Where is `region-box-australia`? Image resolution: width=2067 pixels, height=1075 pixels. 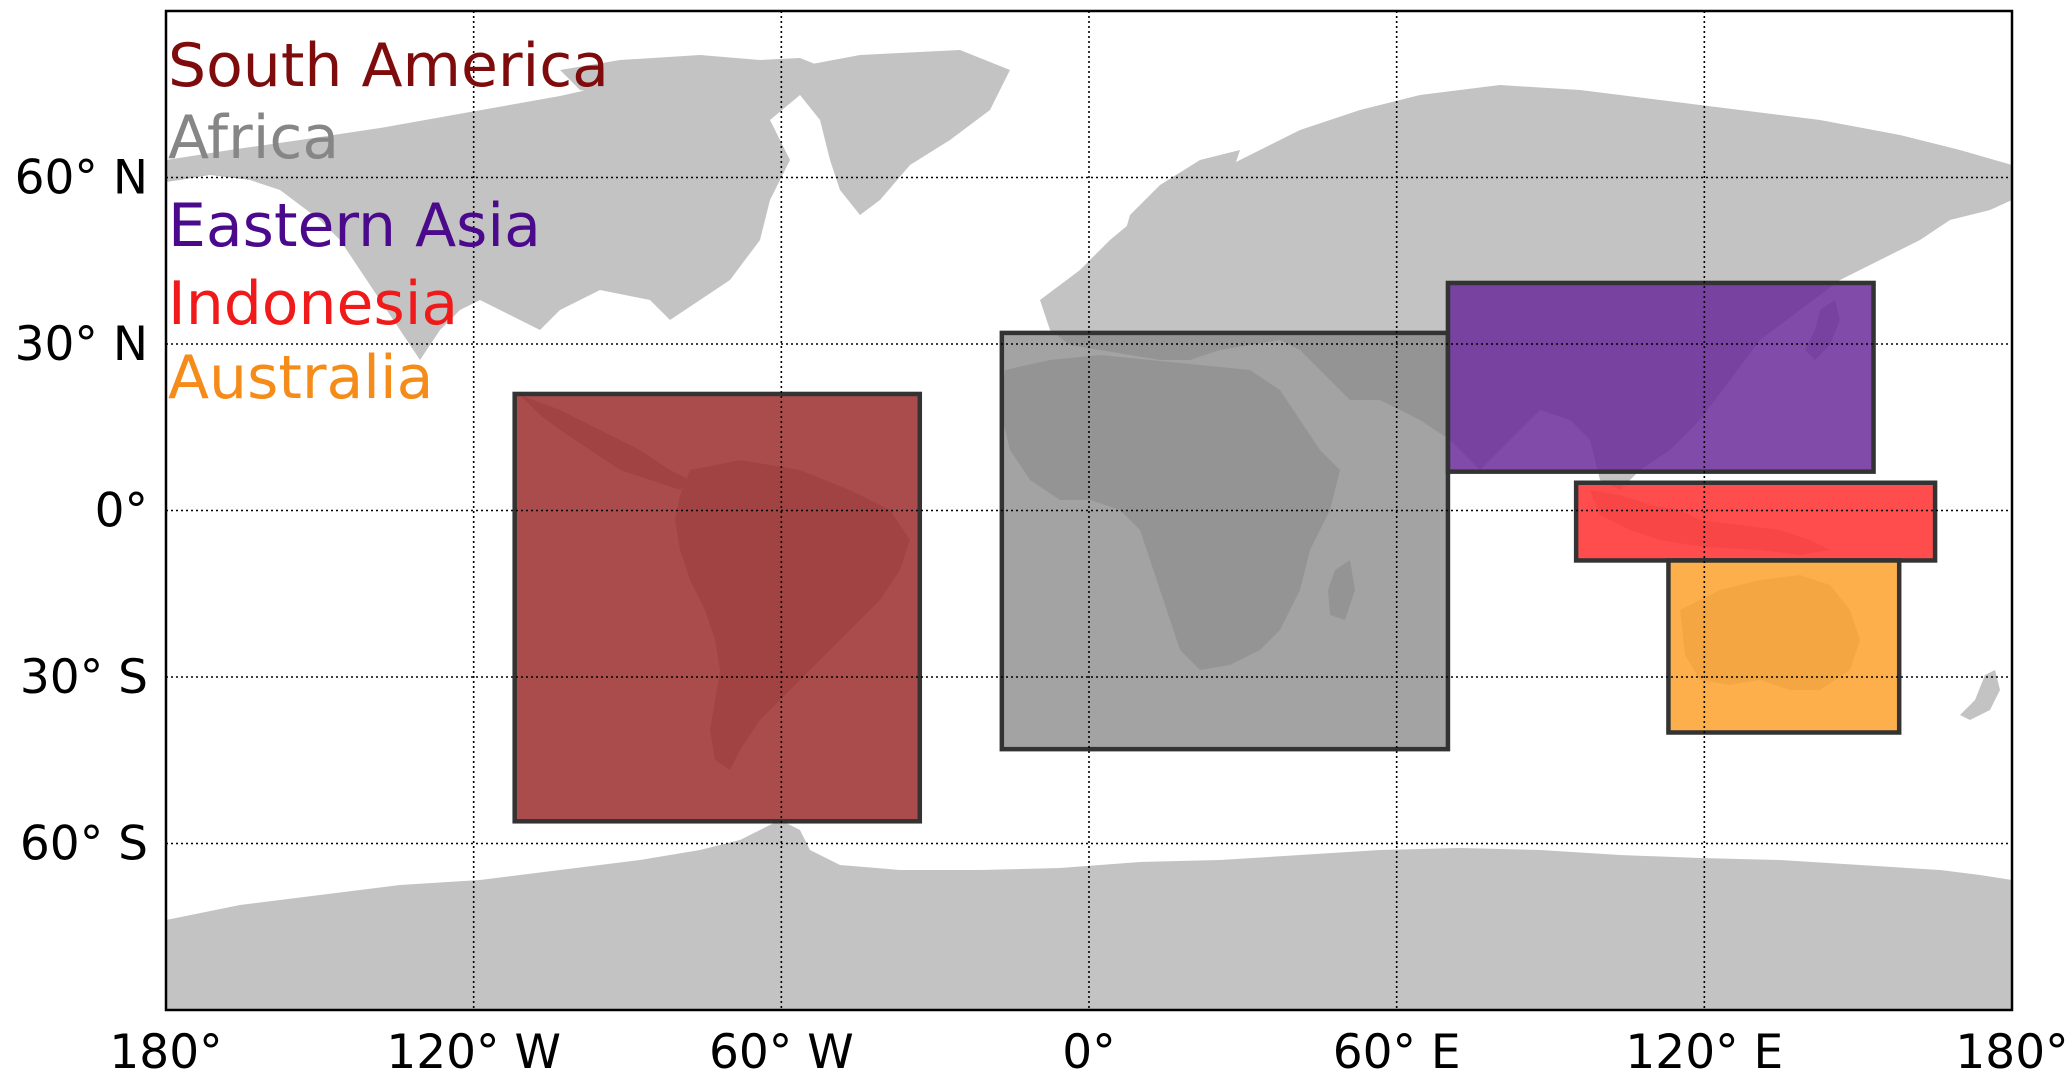
region-box-australia is located at coordinates (1784, 646).